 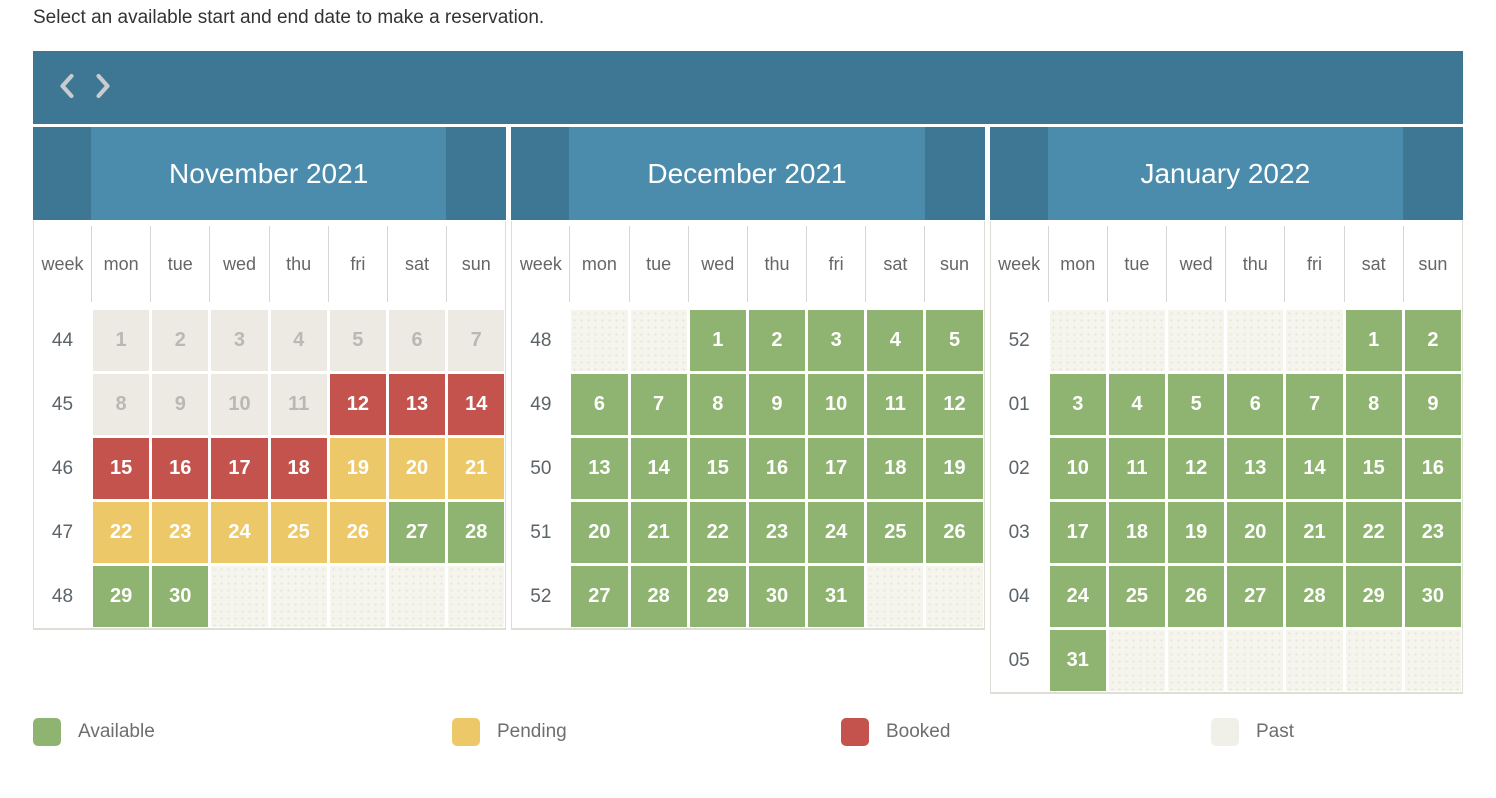 What do you see at coordinates (62, 532) in the screenshot?
I see `week-number-cell: 47` at bounding box center [62, 532].